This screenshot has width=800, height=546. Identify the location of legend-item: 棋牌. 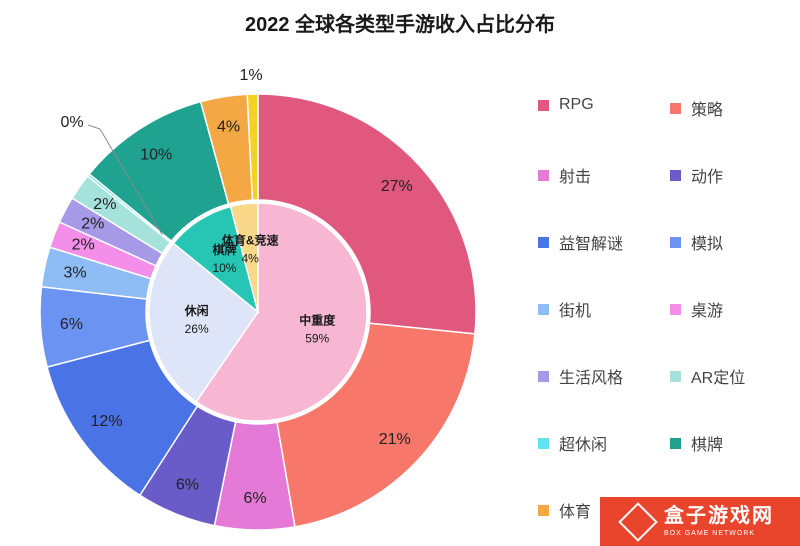
(696, 443).